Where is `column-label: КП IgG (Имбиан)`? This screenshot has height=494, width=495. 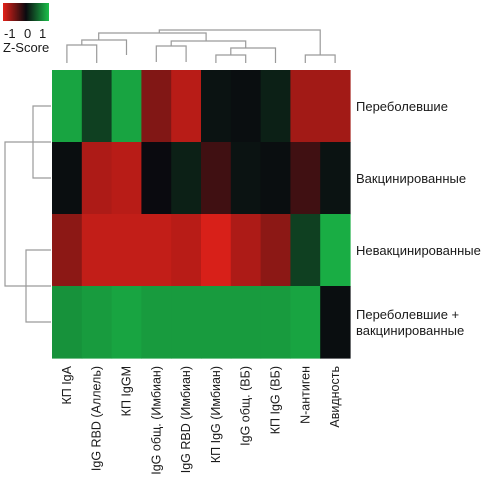
column-label: КП IgG (Имбиан) is located at coordinates (216, 414).